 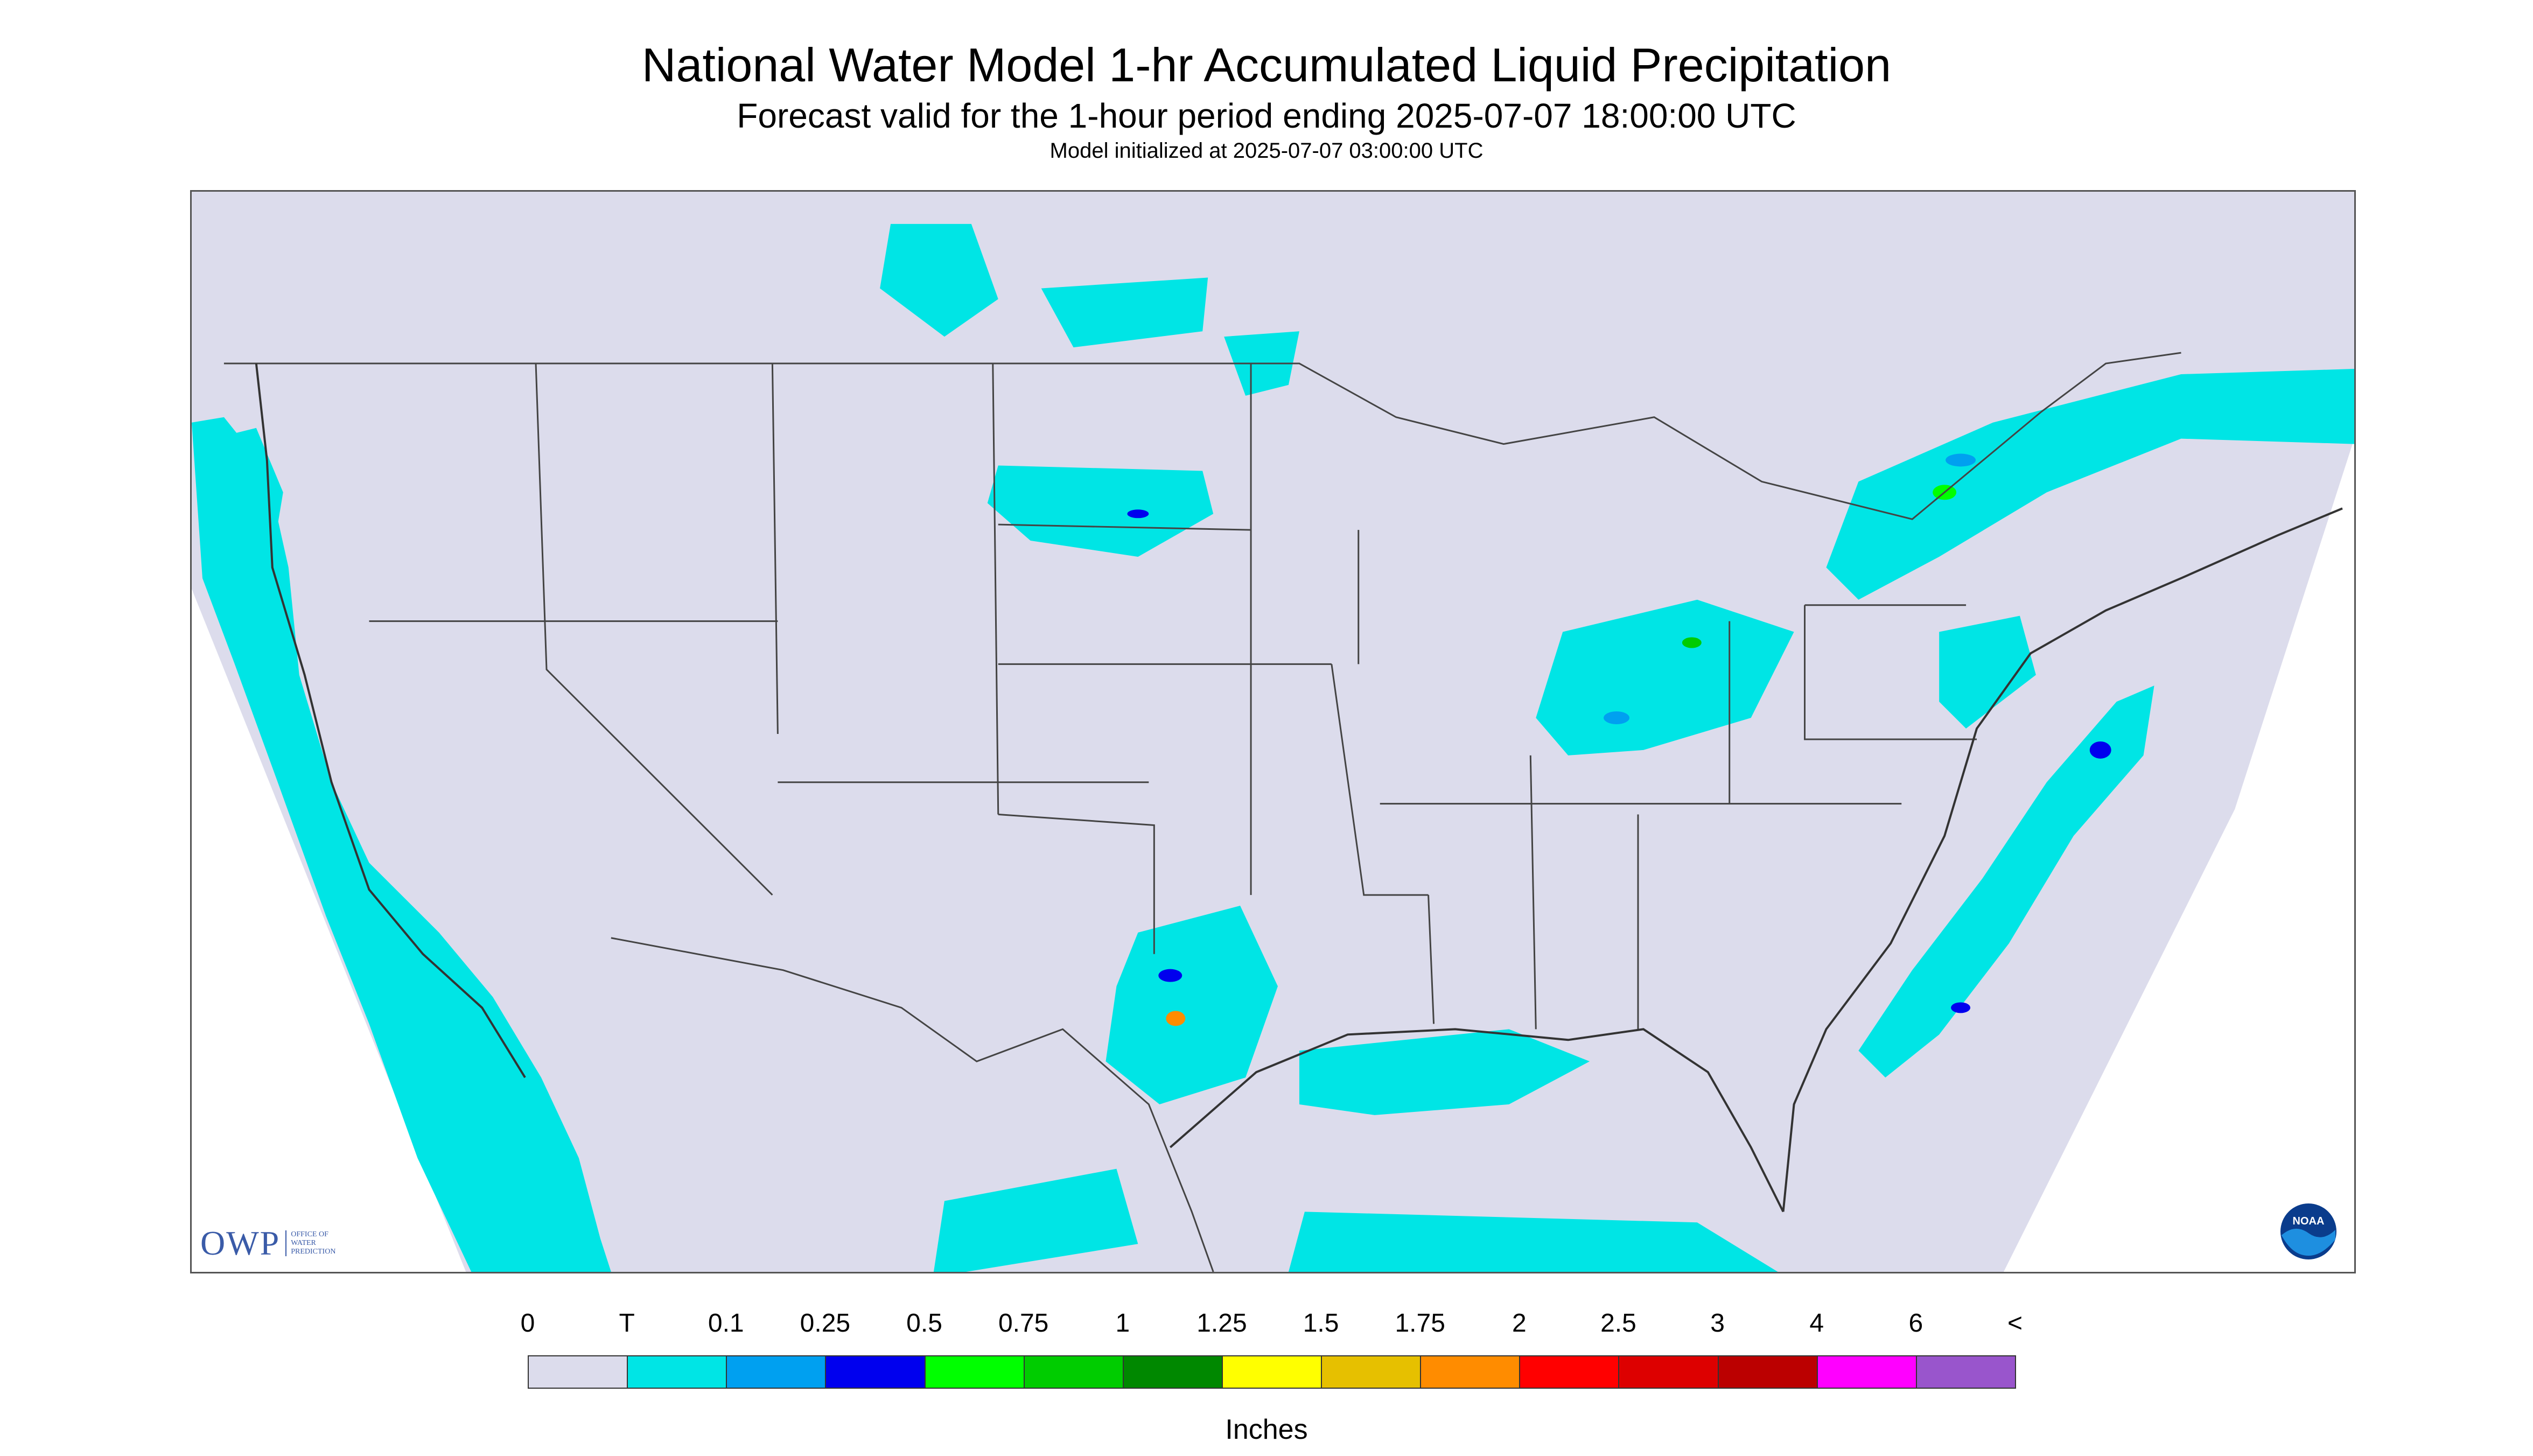 What do you see at coordinates (303, 1243) in the screenshot?
I see `owp-sub-line: WATER` at bounding box center [303, 1243].